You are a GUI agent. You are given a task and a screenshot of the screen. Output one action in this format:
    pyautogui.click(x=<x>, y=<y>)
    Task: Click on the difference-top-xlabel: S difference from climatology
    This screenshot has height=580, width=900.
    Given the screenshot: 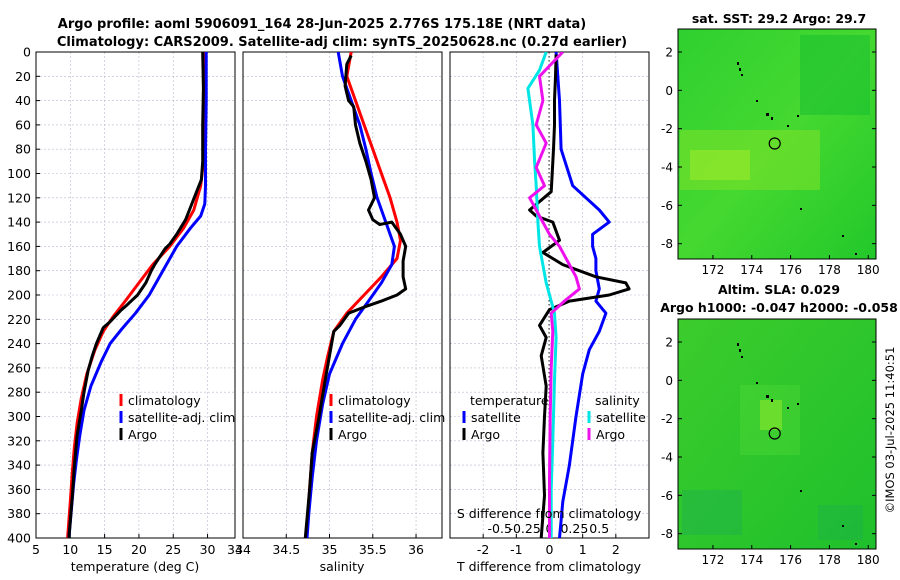 What is the action you would take?
    pyautogui.click(x=549, y=513)
    